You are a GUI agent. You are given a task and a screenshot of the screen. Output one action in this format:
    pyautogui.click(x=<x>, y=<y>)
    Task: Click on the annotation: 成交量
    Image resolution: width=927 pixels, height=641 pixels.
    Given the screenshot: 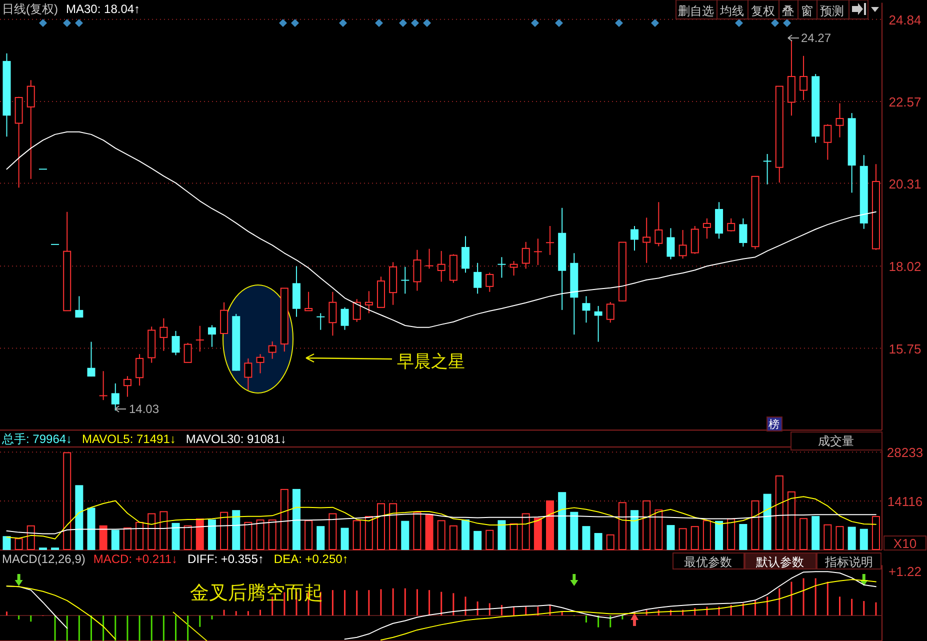 What is the action you would take?
    pyautogui.click(x=836, y=441)
    